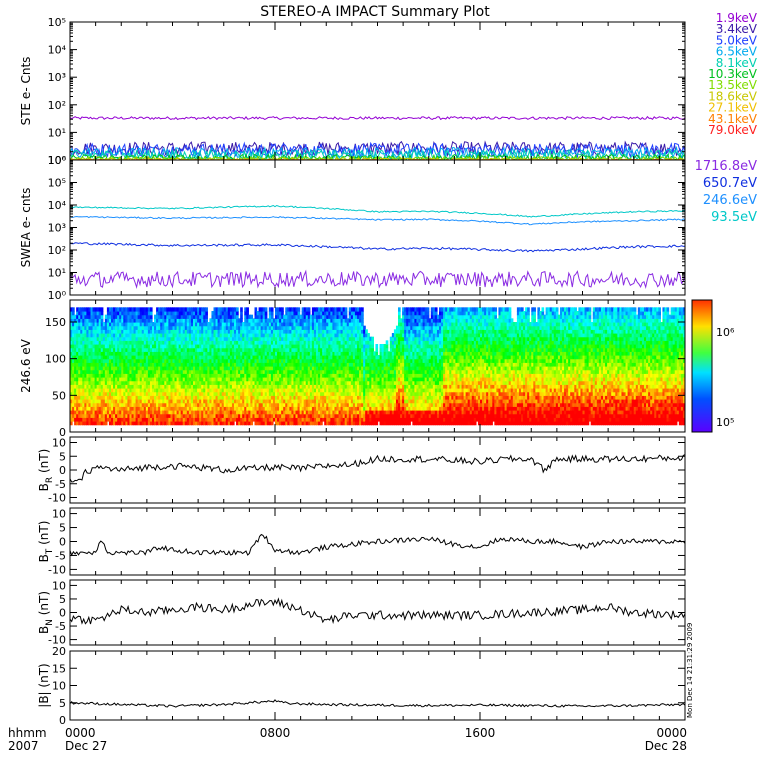 The width and height of the screenshot is (780, 784). What do you see at coordinates (733, 130) in the screenshot?
I see `legend-entry: 79.0keV` at bounding box center [733, 130].